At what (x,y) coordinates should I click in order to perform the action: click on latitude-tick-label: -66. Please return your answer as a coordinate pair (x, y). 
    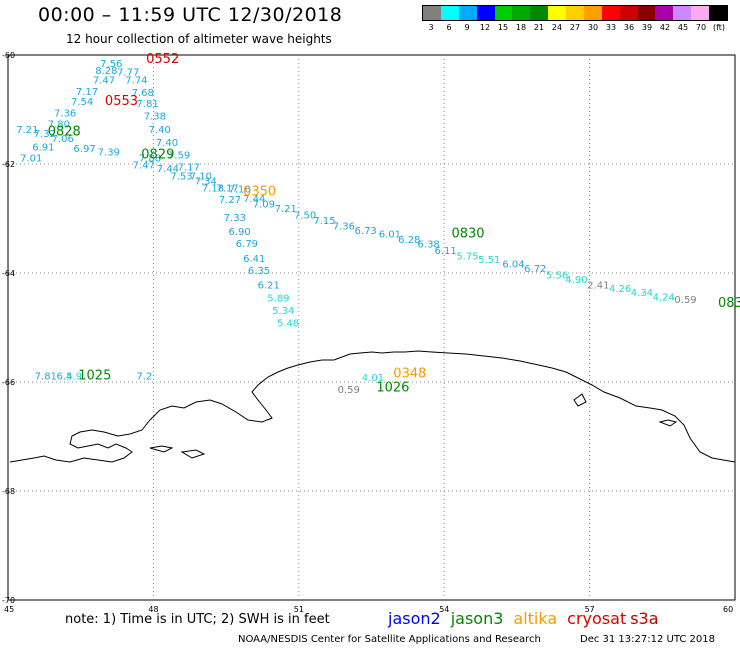
    Looking at the image, I should click on (8, 382).